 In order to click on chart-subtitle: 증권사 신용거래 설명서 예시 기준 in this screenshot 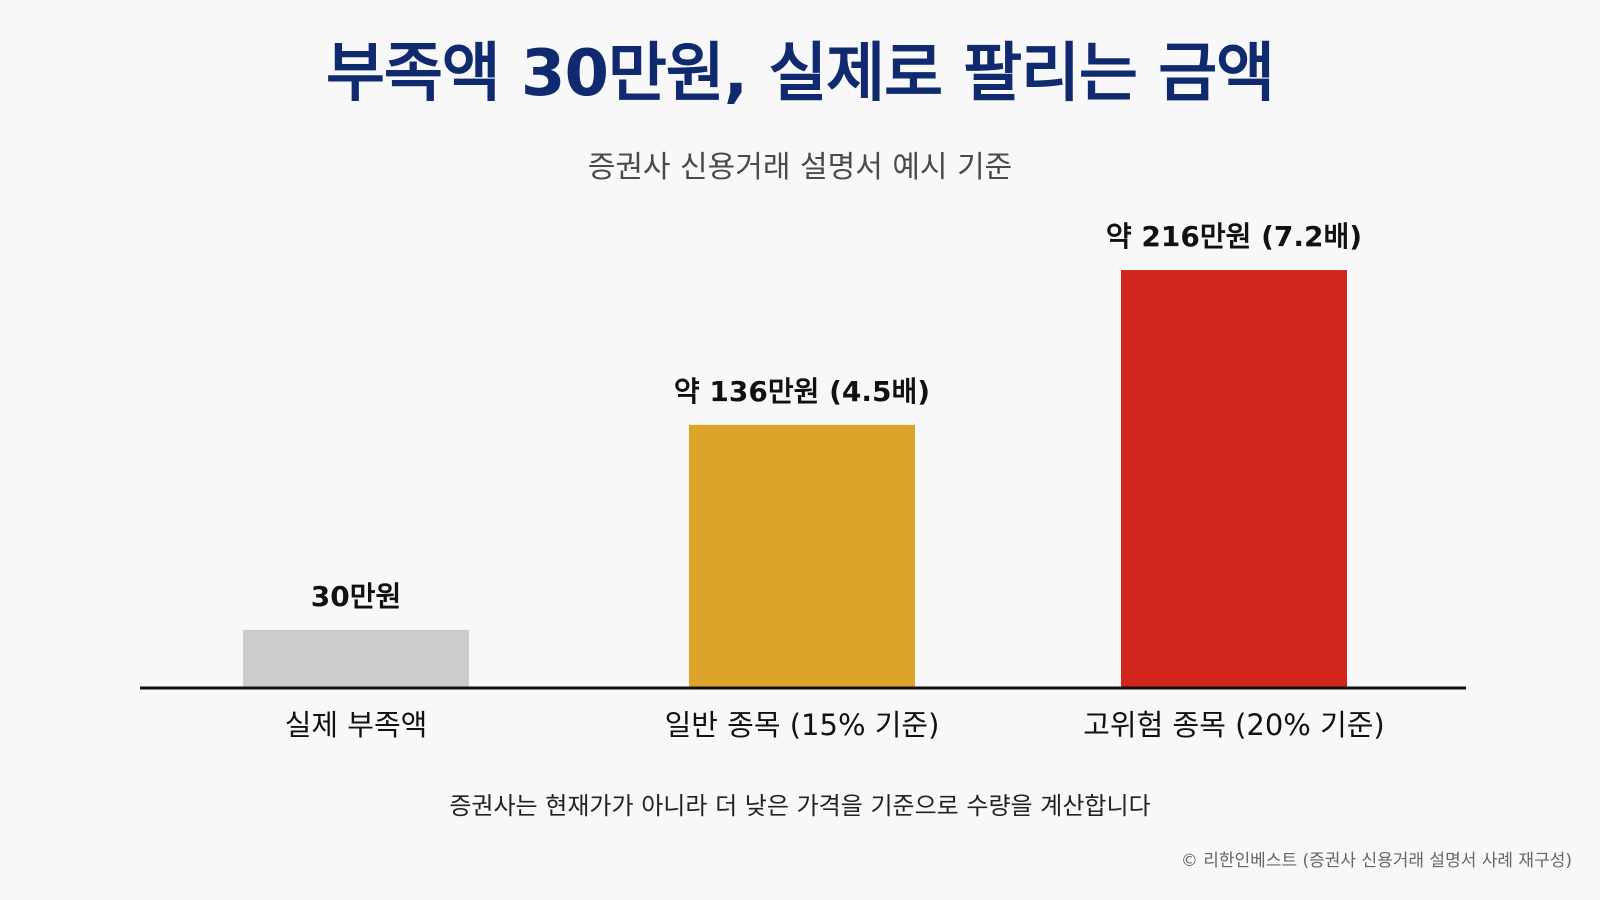, I will do `click(800, 167)`.